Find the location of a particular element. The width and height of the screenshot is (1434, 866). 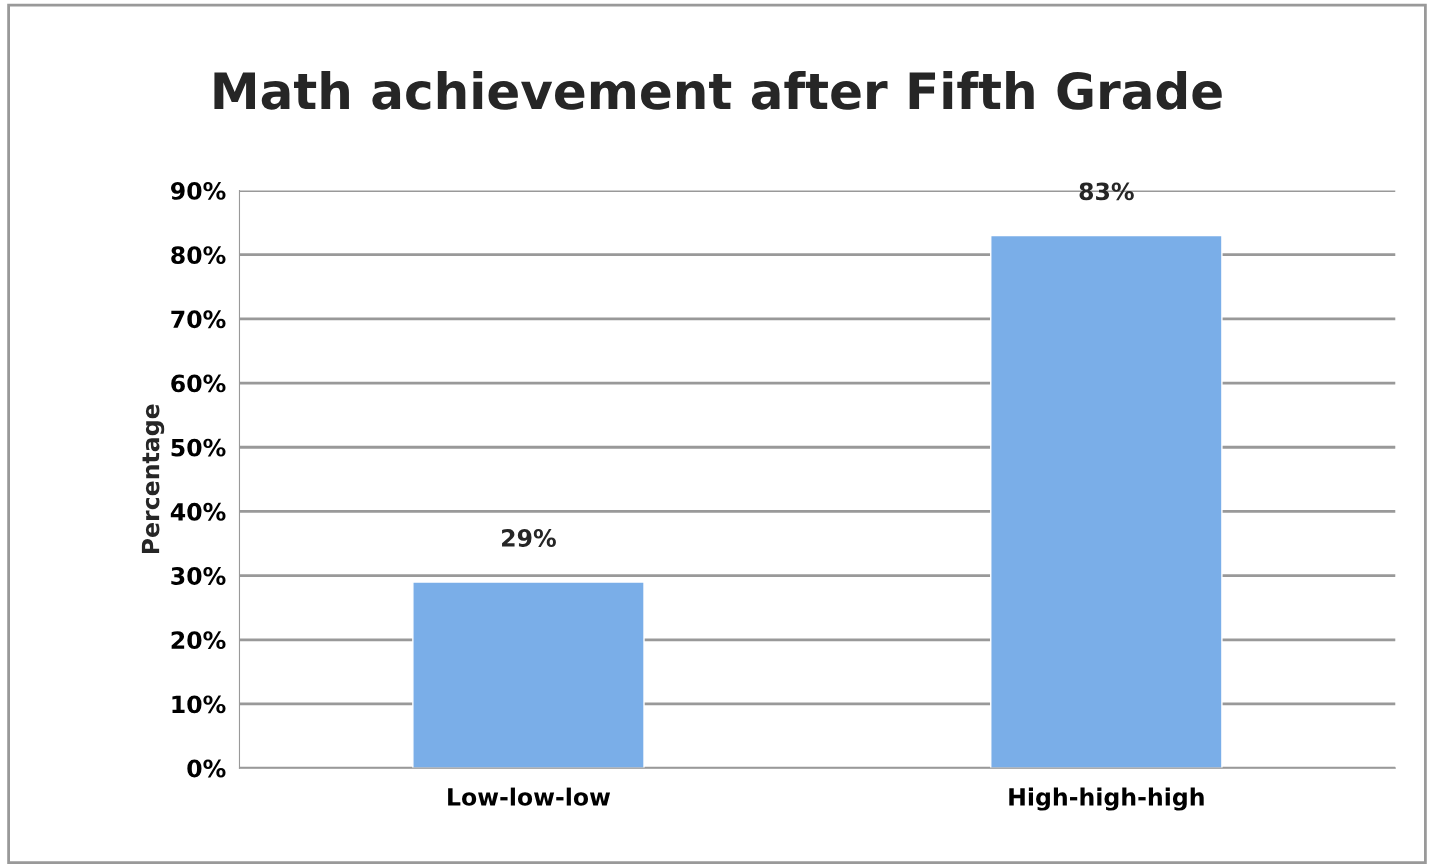

y-tick-label: 30% is located at coordinates (198, 576).